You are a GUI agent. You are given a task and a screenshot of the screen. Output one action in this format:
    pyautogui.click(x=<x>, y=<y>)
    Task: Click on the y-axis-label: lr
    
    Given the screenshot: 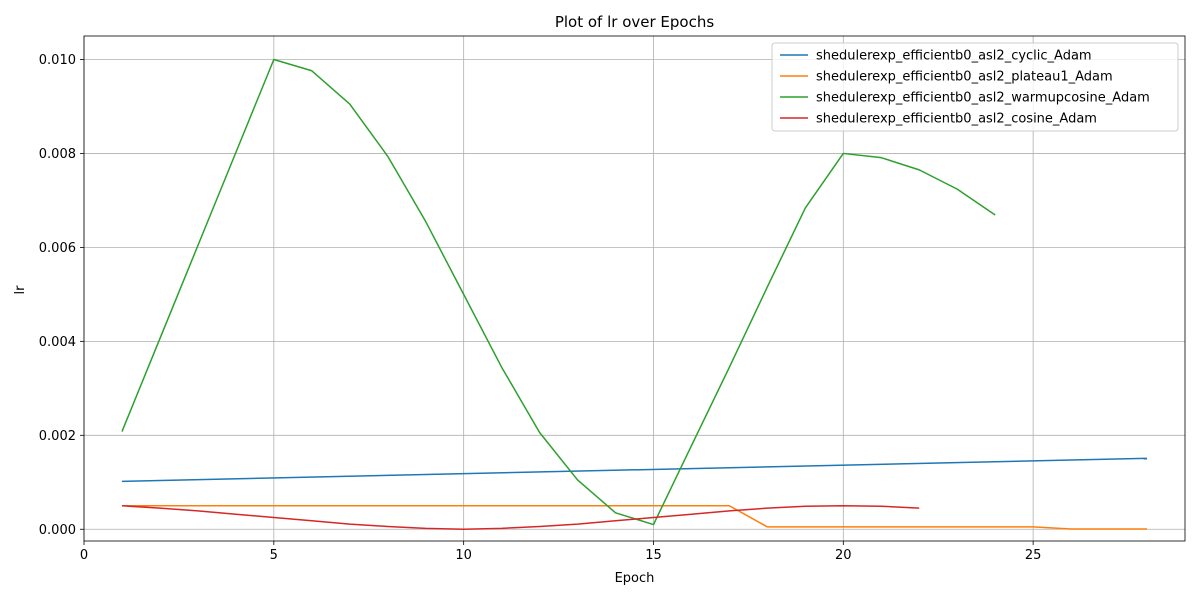 What is the action you would take?
    pyautogui.click(x=20, y=290)
    